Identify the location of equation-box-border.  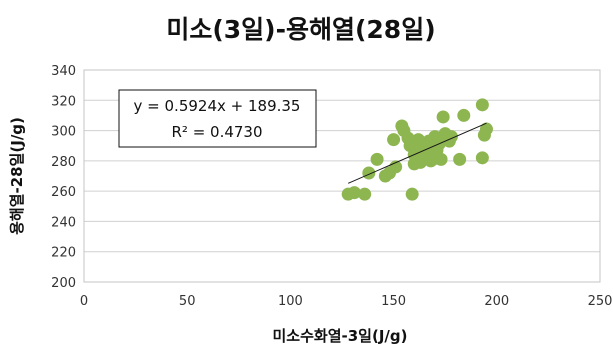
(217, 118).